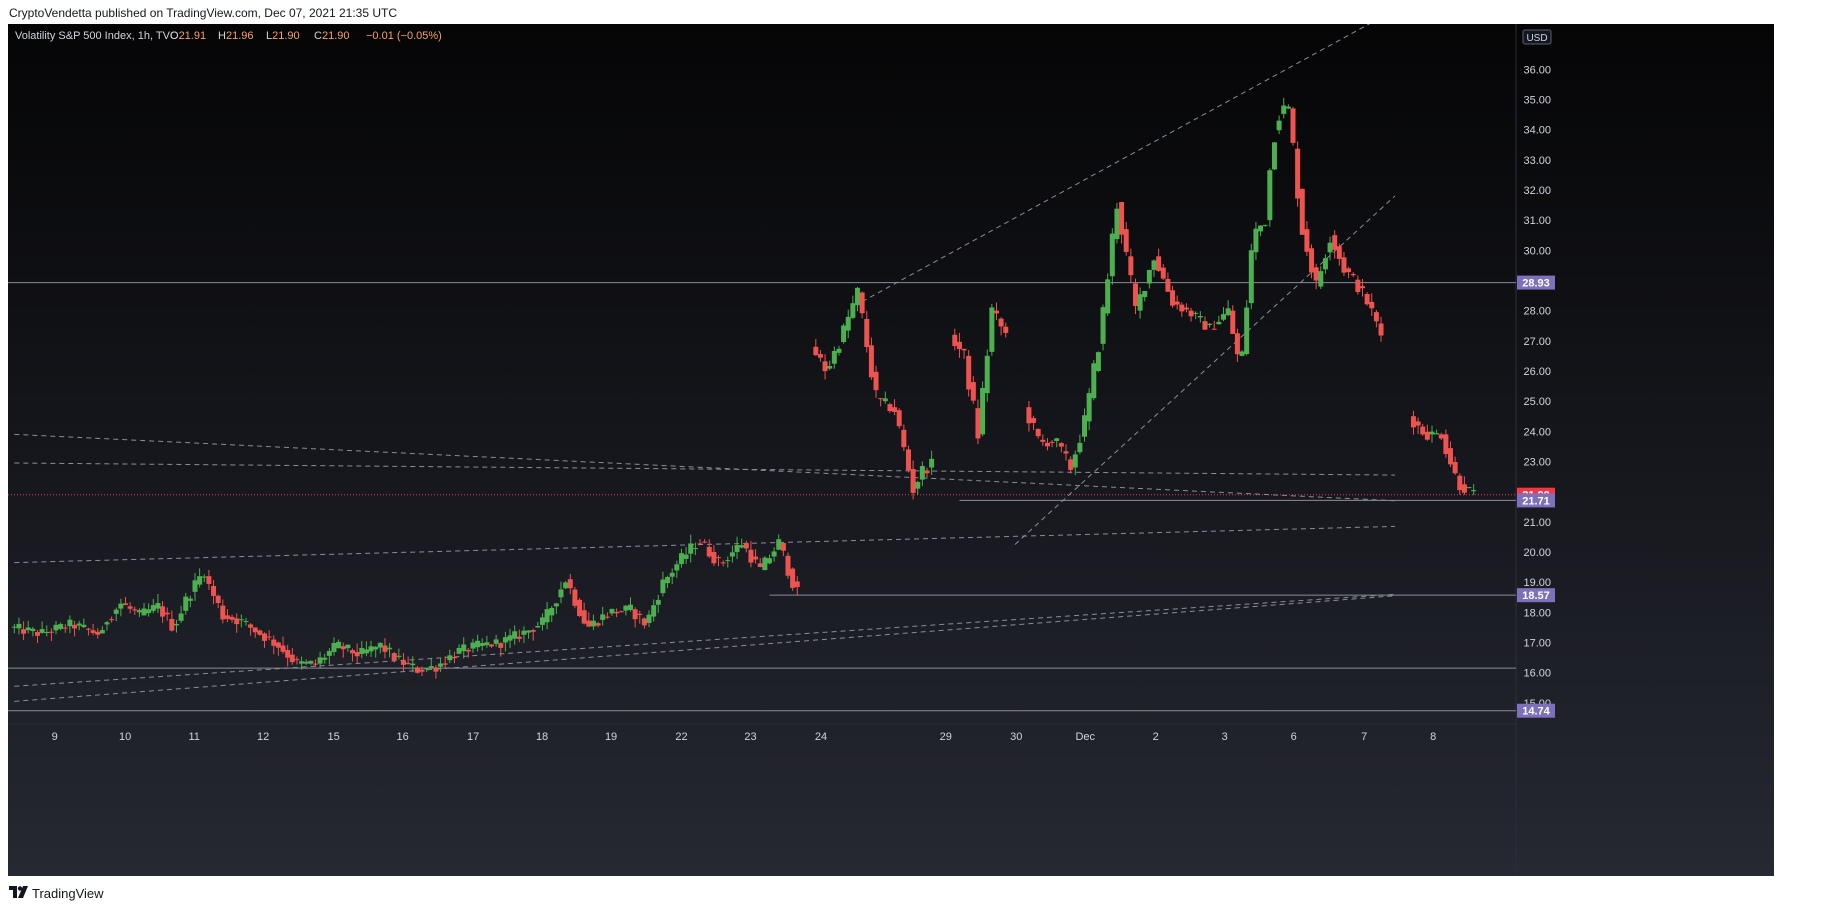  What do you see at coordinates (946, 737) in the screenshot?
I see `x-tick-label: 29` at bounding box center [946, 737].